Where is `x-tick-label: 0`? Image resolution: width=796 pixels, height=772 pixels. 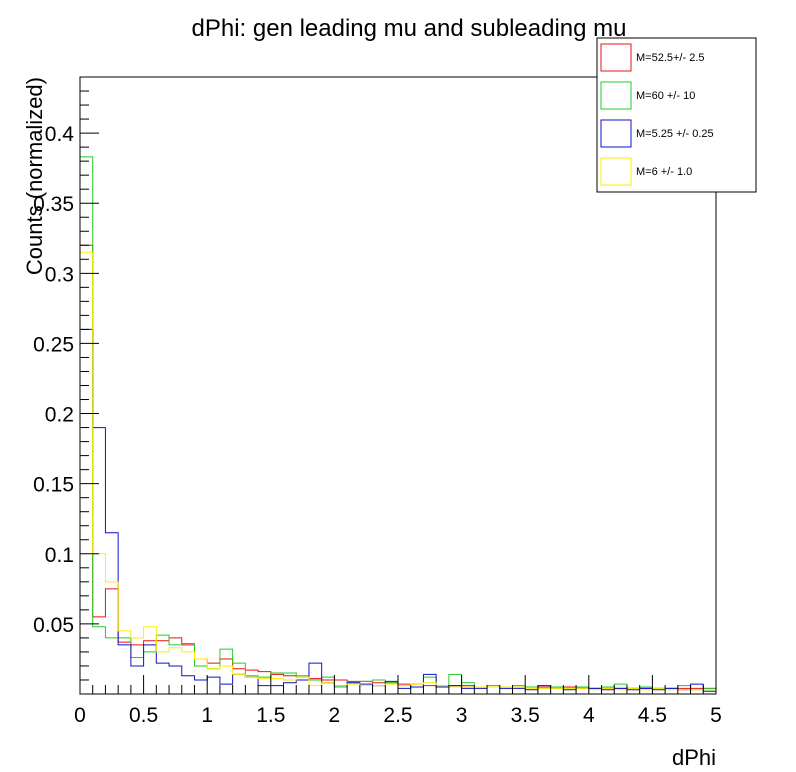
x-tick-label: 0 is located at coordinates (80, 715).